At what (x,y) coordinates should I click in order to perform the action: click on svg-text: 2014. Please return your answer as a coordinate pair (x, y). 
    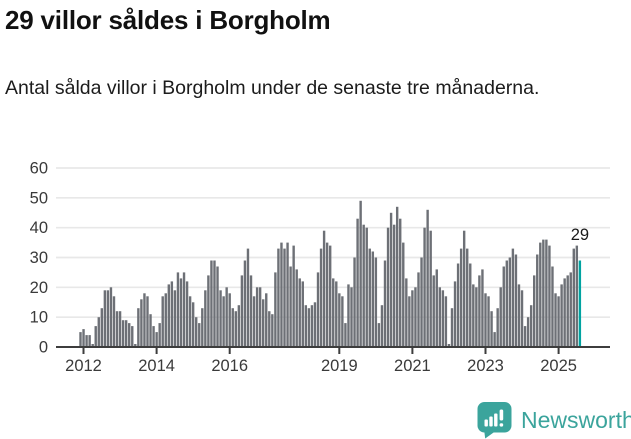
    Looking at the image, I should click on (156, 366).